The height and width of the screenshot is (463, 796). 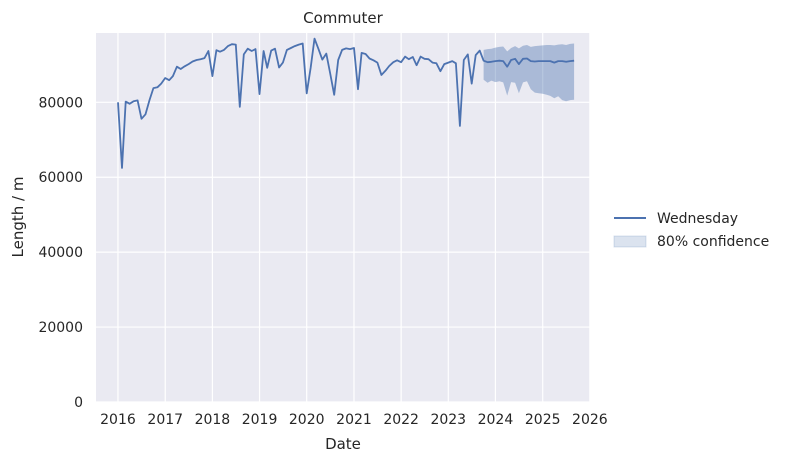 I want to click on x-tick-label: 2025, so click(x=543, y=420).